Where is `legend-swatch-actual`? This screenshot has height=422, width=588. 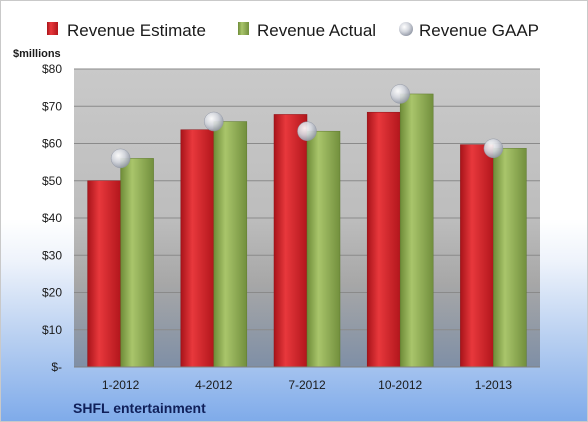
legend-swatch-actual is located at coordinates (243, 28).